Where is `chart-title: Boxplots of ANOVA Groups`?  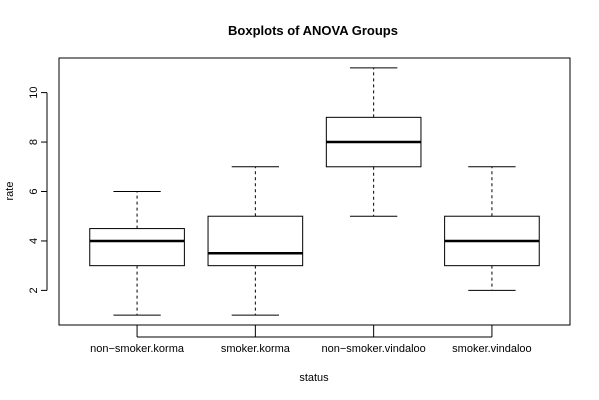
chart-title: Boxplots of ANOVA Groups is located at coordinates (313, 30).